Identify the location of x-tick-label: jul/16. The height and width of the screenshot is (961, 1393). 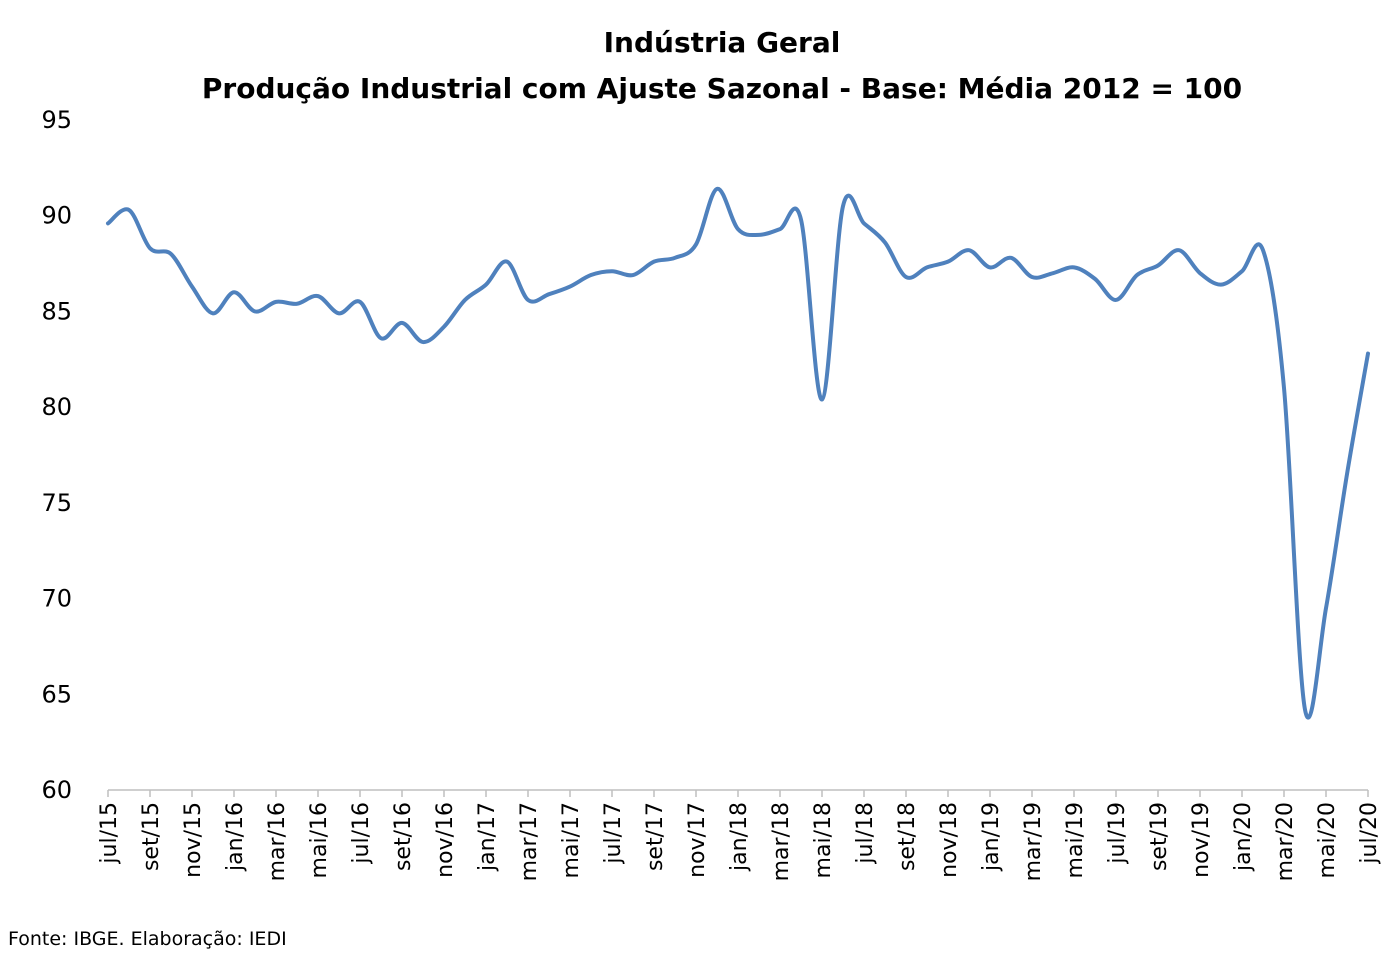
(361, 833).